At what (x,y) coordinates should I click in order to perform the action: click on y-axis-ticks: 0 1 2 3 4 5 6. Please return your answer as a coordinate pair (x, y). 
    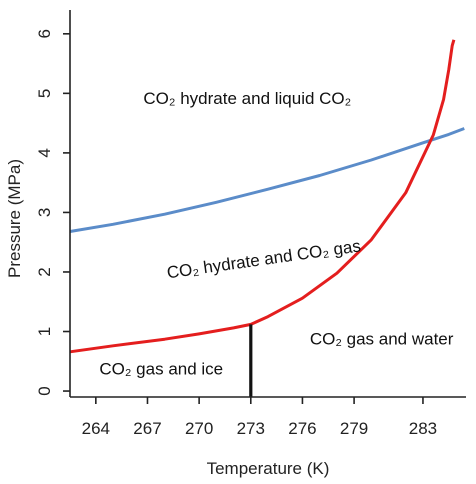
    Looking at the image, I should click on (52, 212).